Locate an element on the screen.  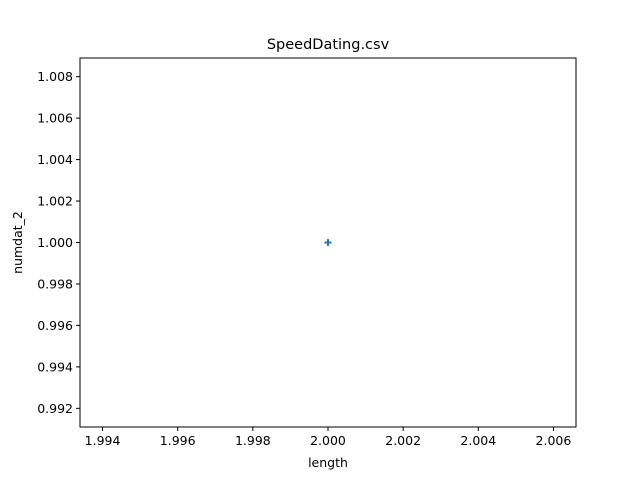
y-axis-label: numdat_2 is located at coordinates (17, 242).